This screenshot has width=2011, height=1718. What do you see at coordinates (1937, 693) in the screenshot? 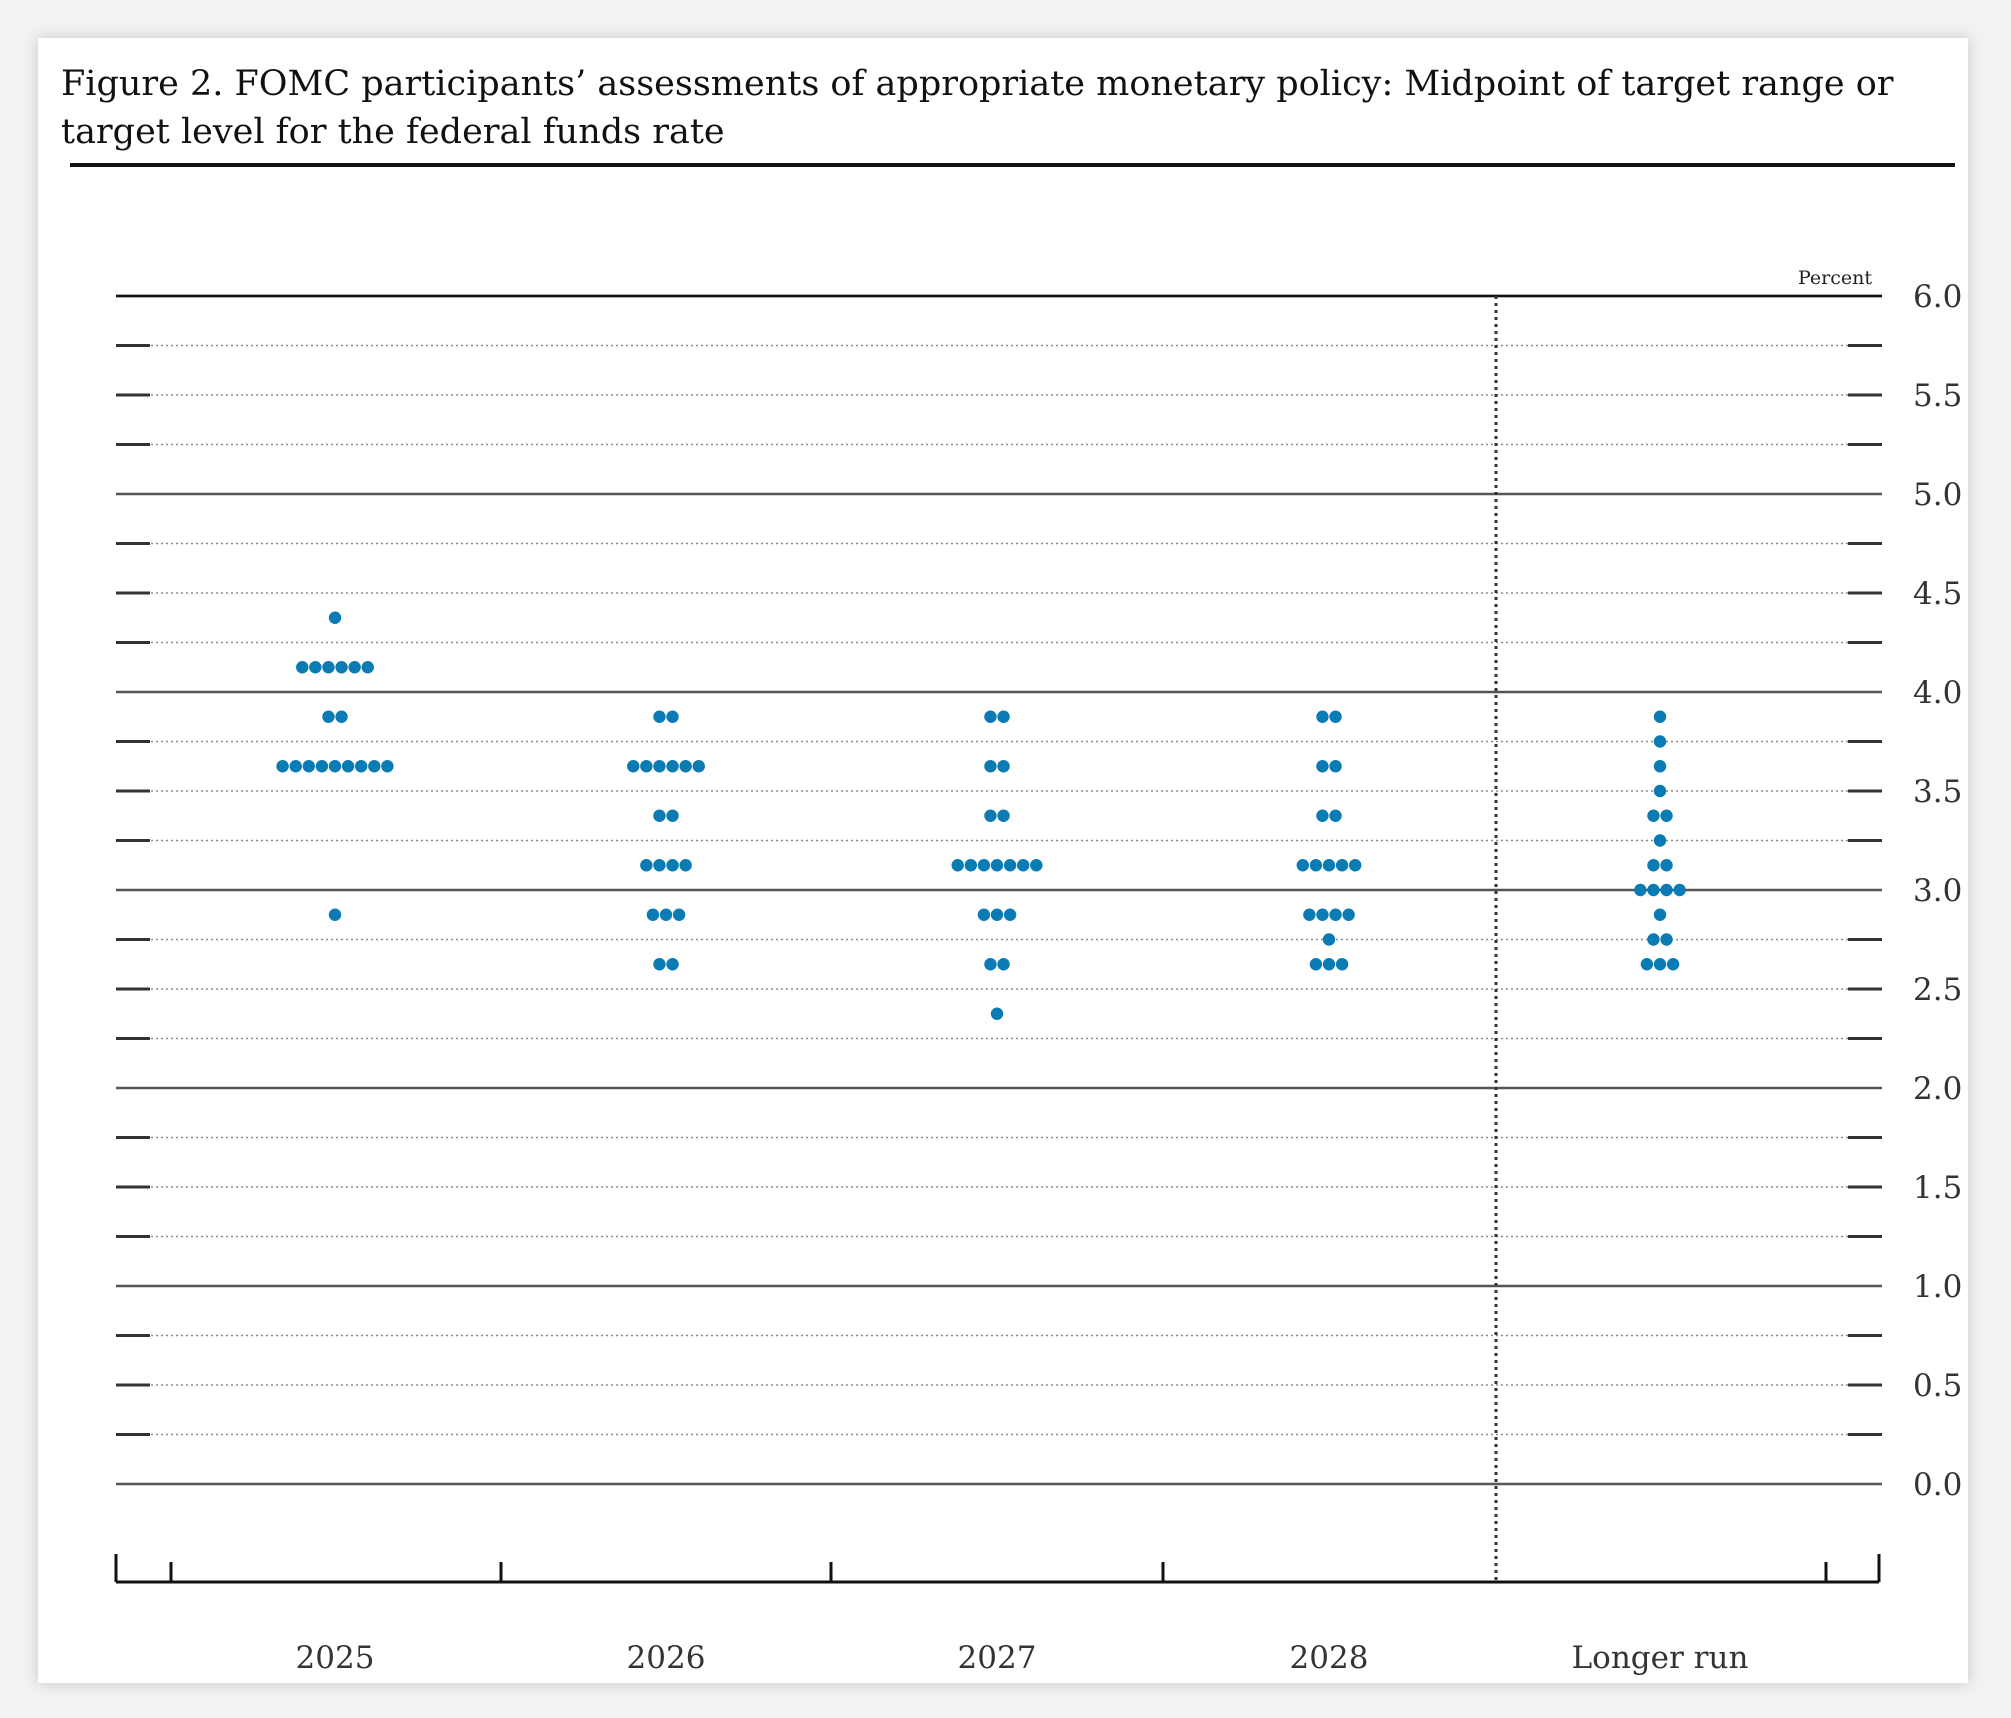
I see `y-tick-label: 4.0` at bounding box center [1937, 693].